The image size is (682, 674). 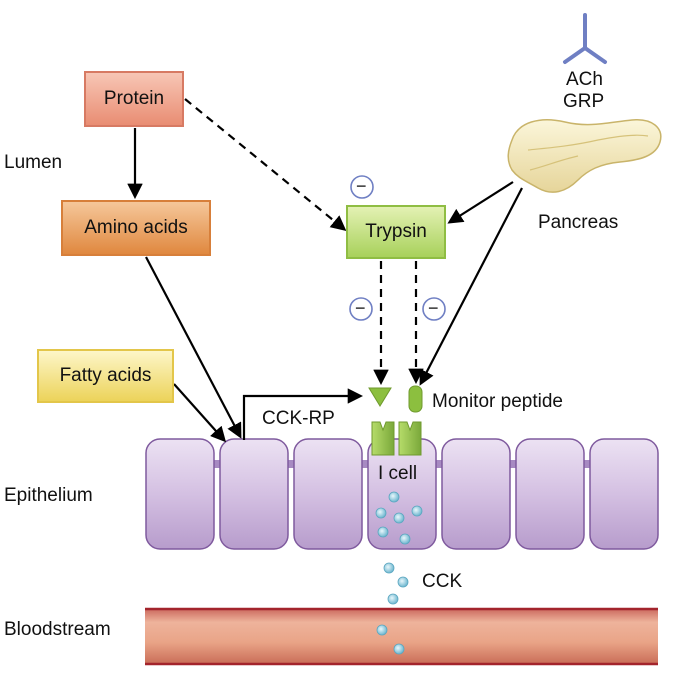 What do you see at coordinates (380, 397) in the screenshot?
I see `cck-rp-ligand` at bounding box center [380, 397].